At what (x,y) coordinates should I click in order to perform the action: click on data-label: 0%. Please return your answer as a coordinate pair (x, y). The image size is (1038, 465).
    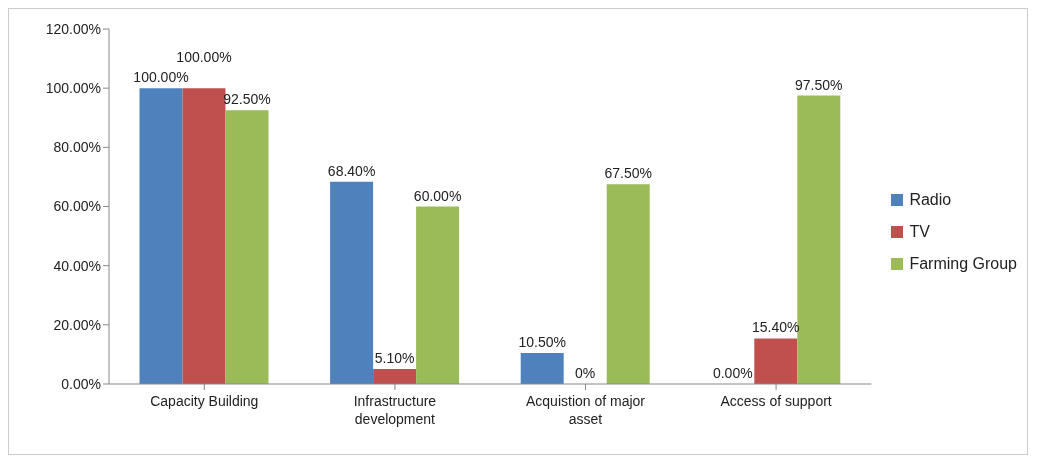
    Looking at the image, I should click on (585, 372).